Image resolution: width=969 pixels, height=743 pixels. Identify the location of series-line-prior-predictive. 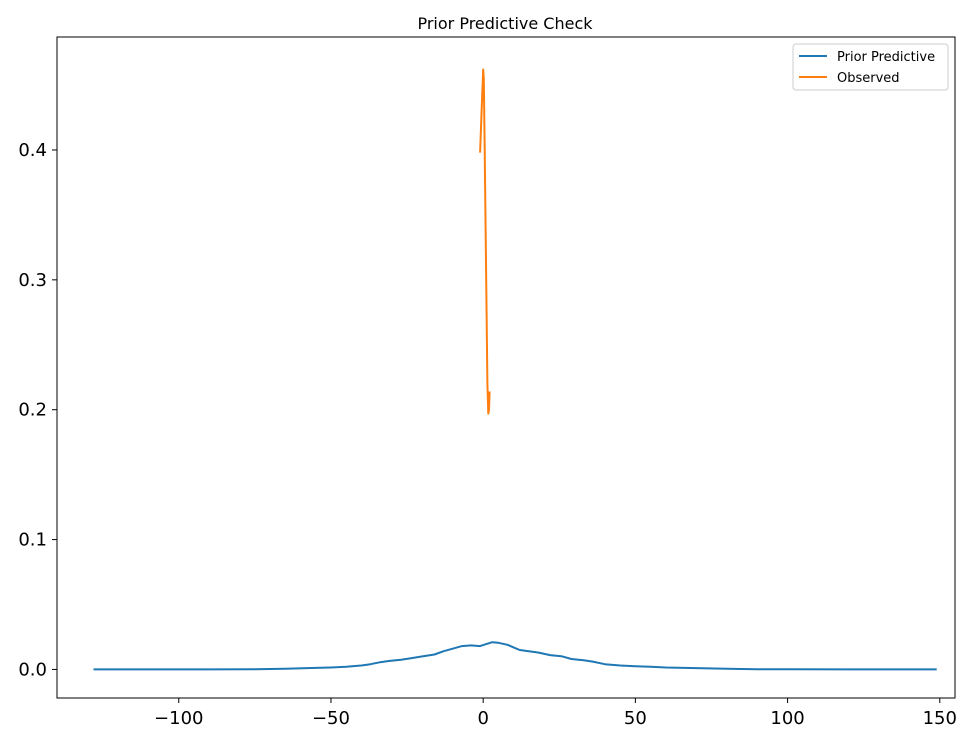
(515, 656).